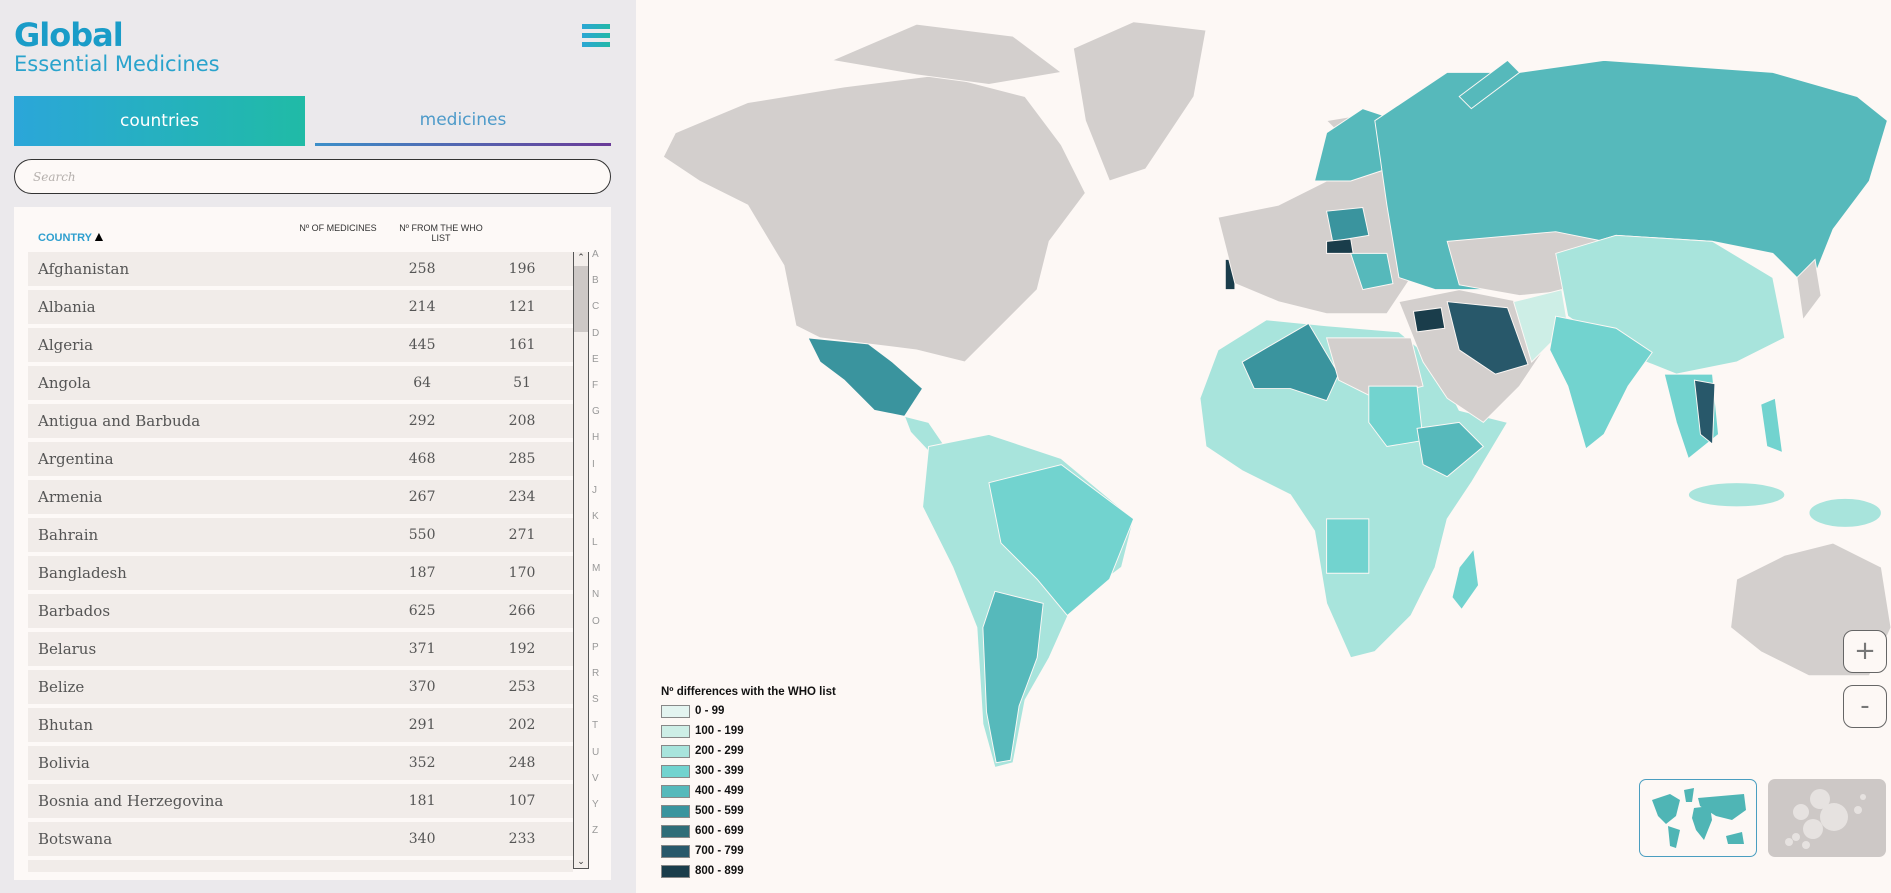  I want to click on alphabet-letter-Z: Z, so click(595, 831).